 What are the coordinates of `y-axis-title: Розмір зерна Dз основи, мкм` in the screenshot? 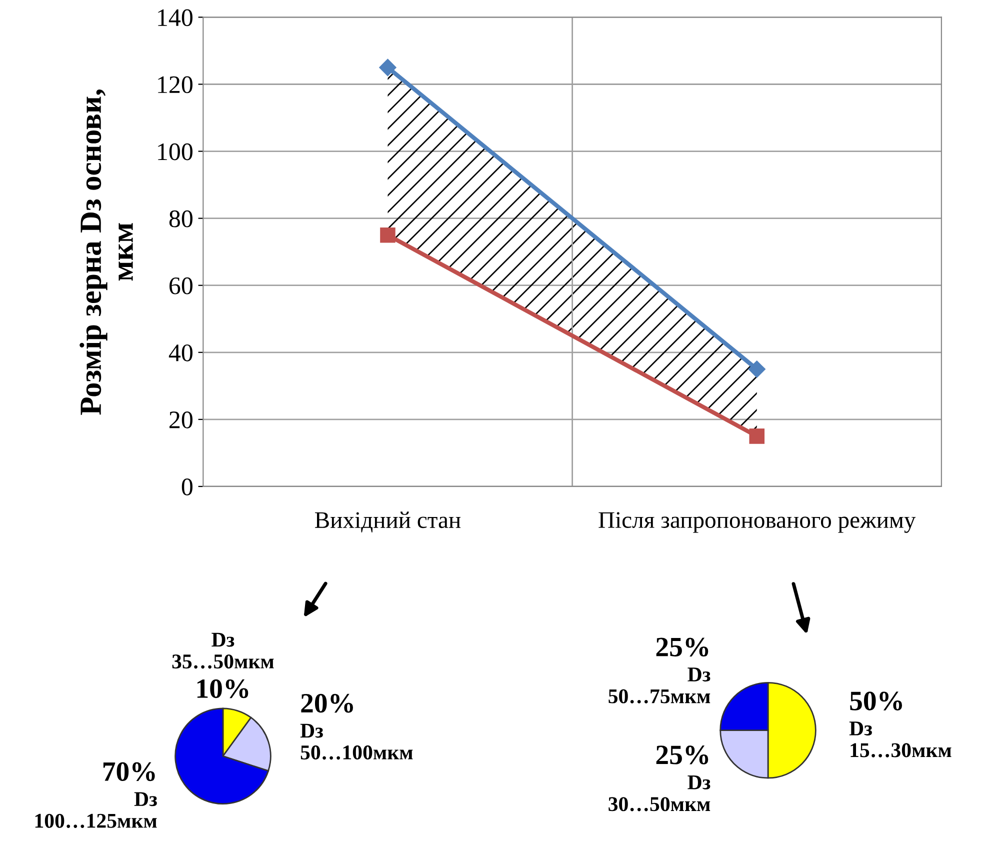 It's located at (106, 252).